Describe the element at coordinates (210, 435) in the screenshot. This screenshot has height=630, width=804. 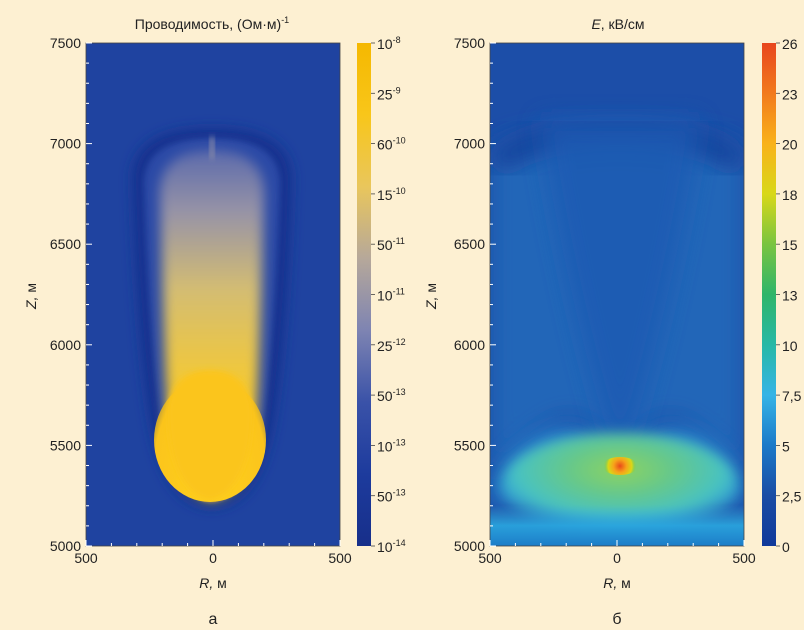
I see `panel-a-core-body` at that location.